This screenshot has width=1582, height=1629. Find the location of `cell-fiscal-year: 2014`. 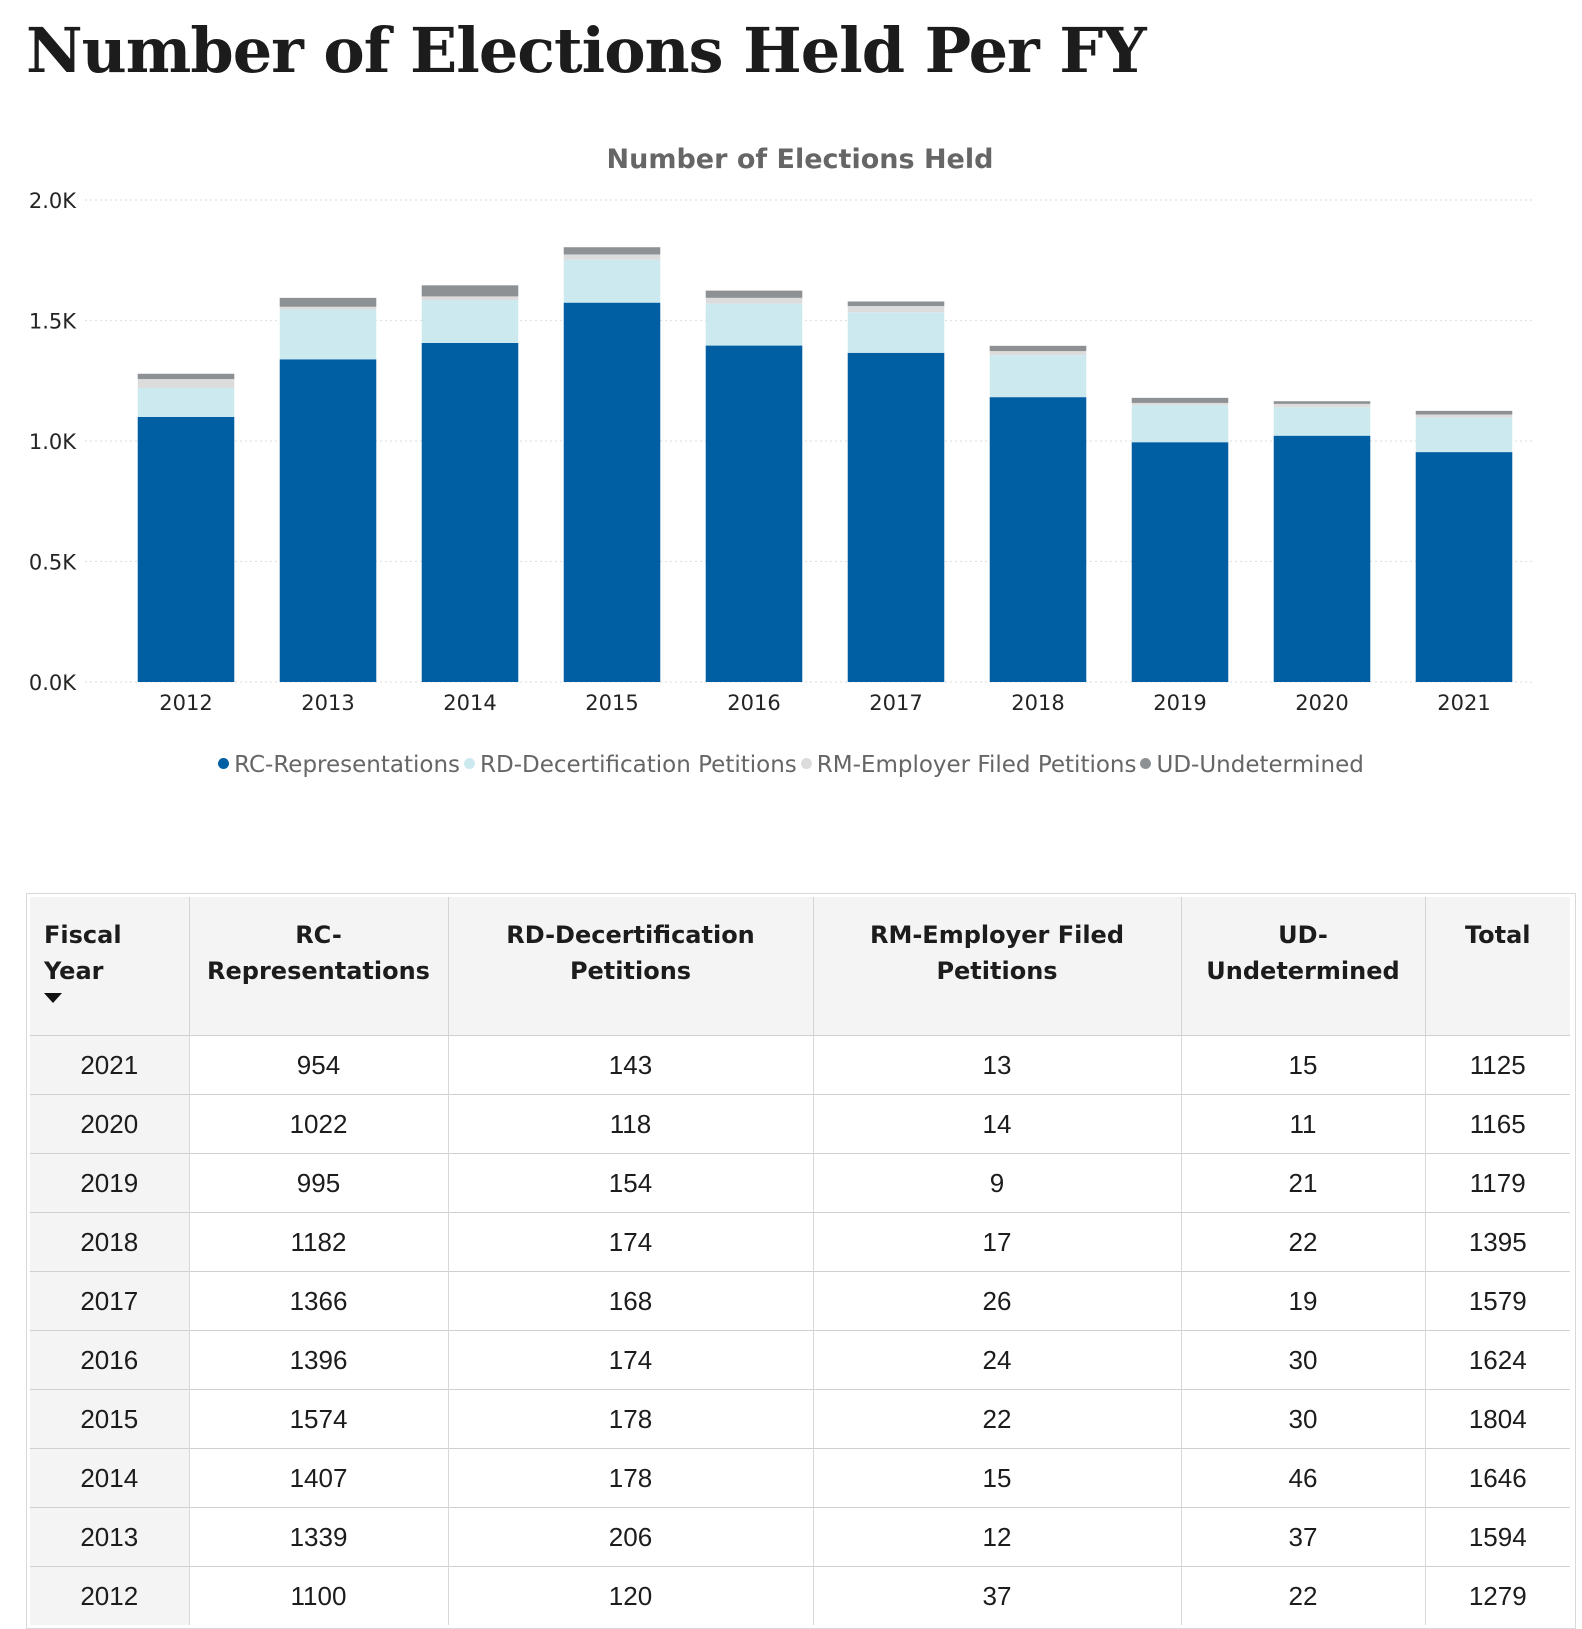

cell-fiscal-year: 2014 is located at coordinates (110, 1478).